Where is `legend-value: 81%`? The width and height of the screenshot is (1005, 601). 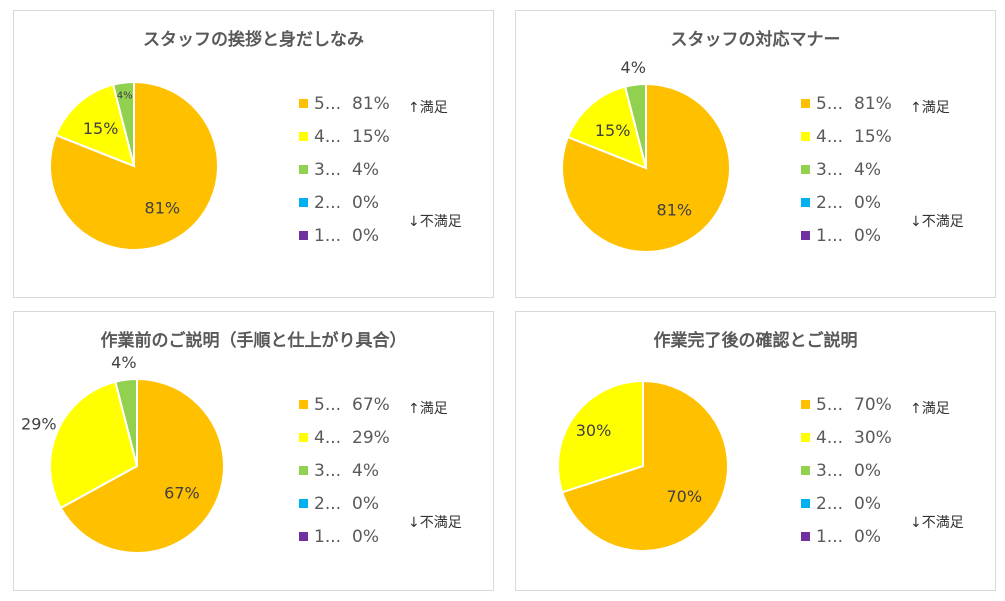
legend-value: 81% is located at coordinates (371, 103).